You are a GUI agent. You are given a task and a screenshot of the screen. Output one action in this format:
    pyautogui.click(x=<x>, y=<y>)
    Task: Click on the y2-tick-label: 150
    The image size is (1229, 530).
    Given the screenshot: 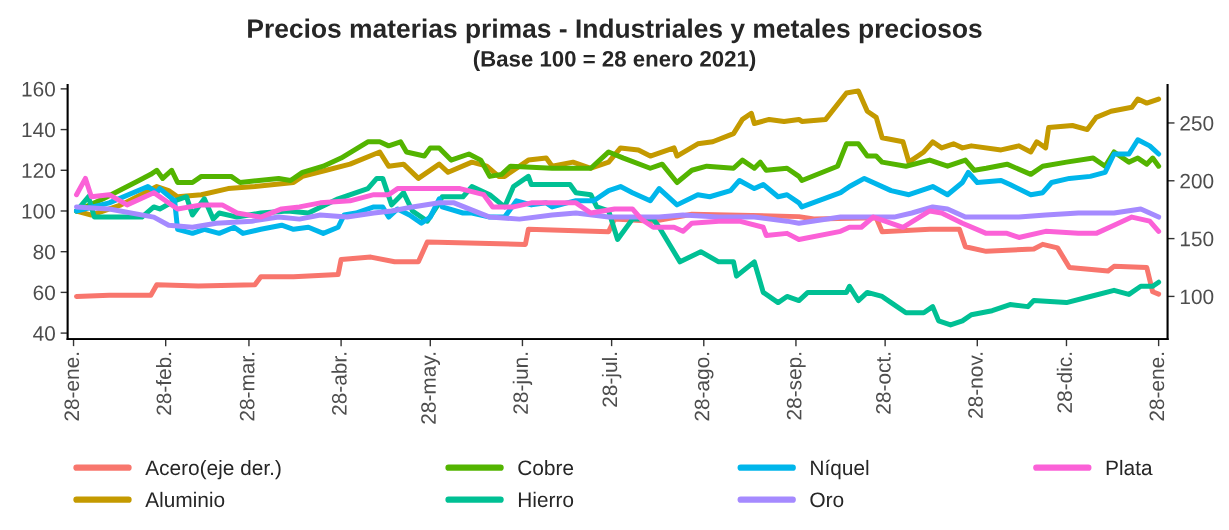 What is the action you would take?
    pyautogui.click(x=1197, y=239)
    